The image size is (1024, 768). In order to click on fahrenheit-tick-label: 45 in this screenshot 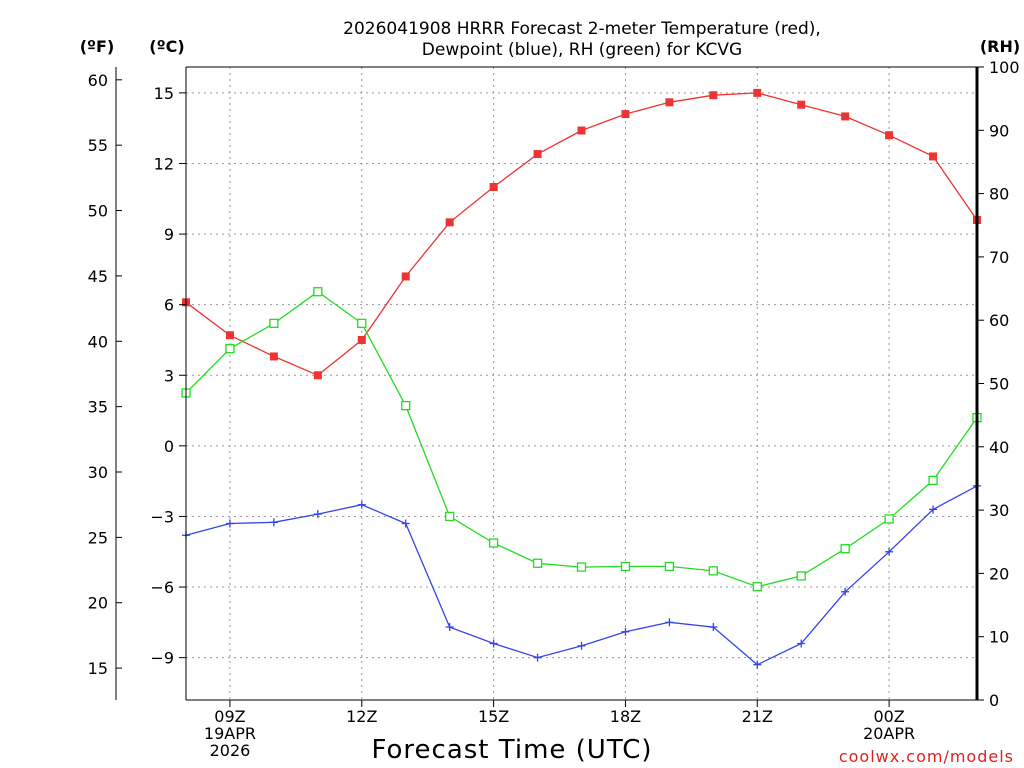, I will do `click(98, 276)`.